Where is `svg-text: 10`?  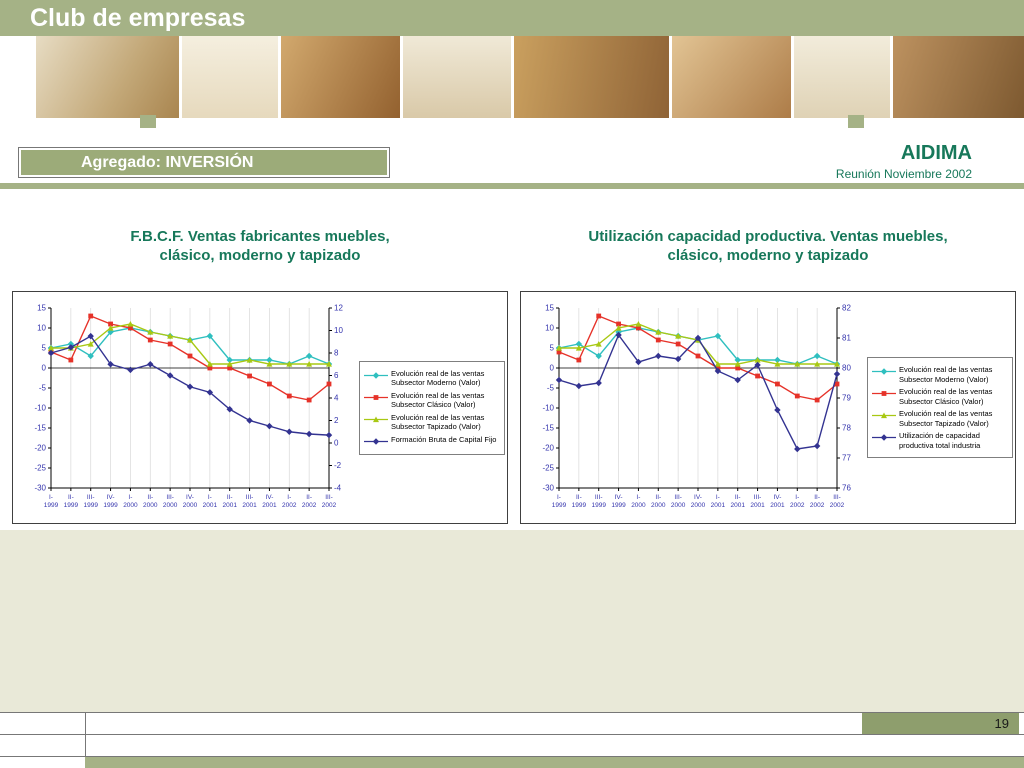 svg-text: 10 is located at coordinates (338, 330).